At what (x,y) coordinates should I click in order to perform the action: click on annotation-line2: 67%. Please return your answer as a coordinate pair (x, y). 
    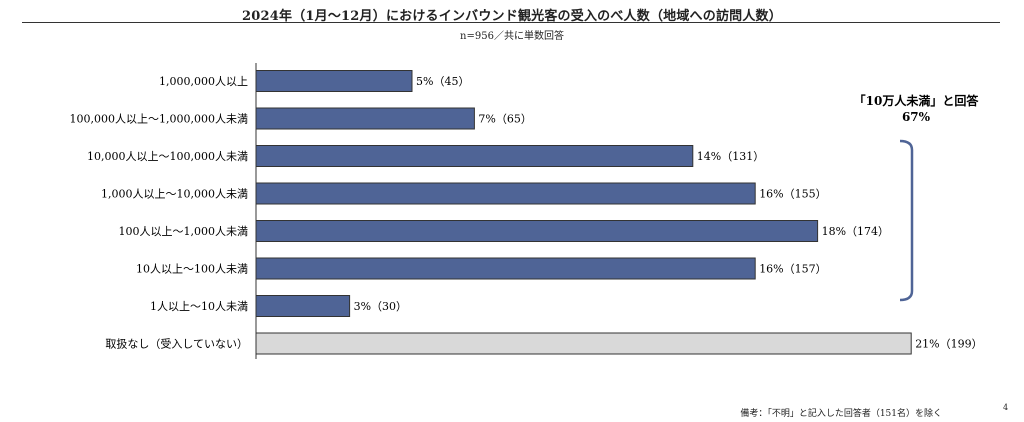
    Looking at the image, I should click on (916, 117).